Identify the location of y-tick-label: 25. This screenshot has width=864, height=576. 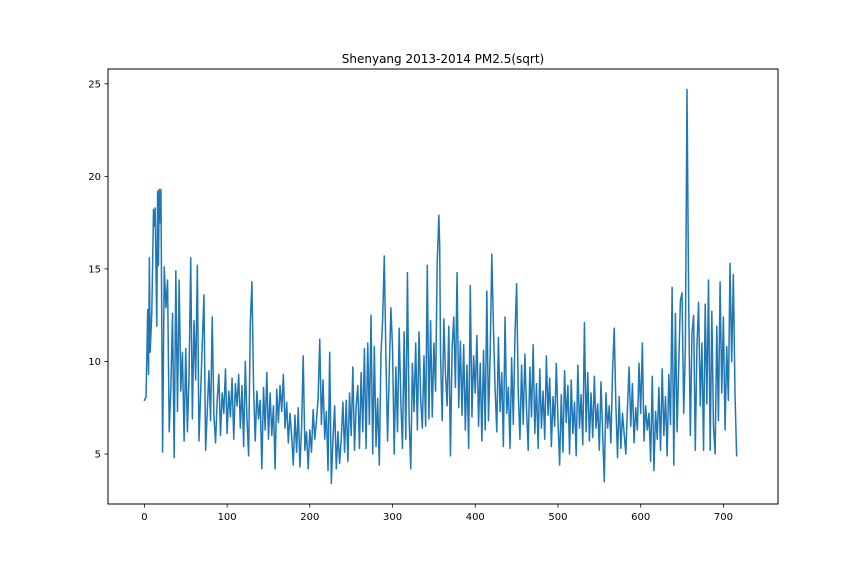
(94, 84).